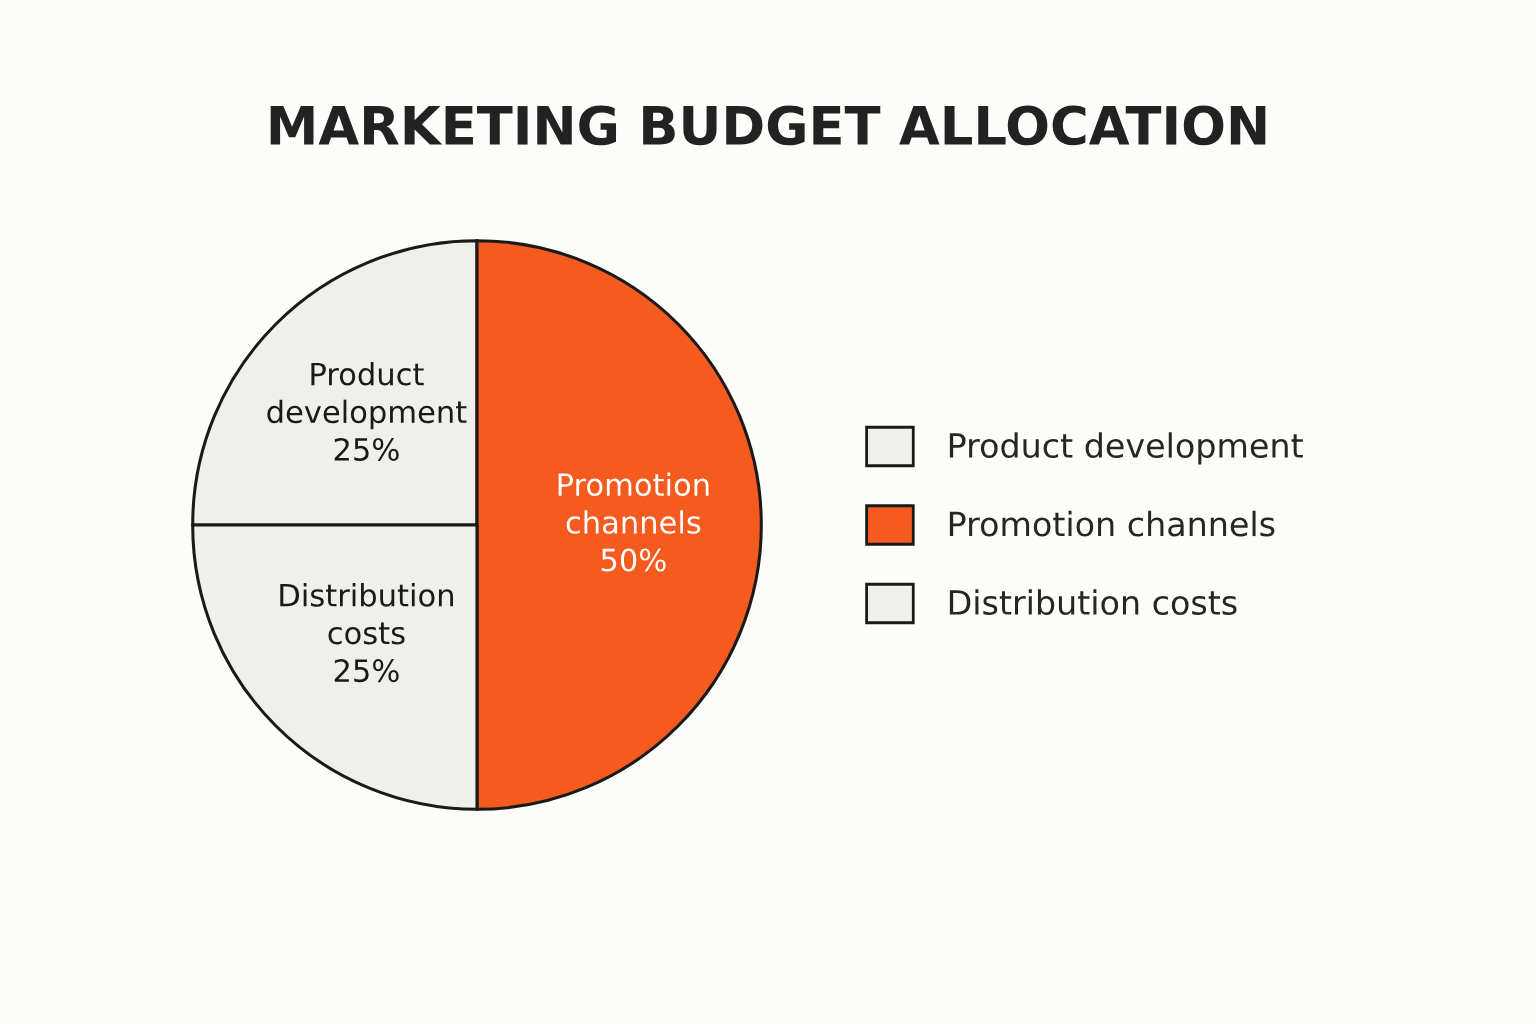 The width and height of the screenshot is (1536, 1024). I want to click on slice-label: Distribution costs, so click(366, 614).